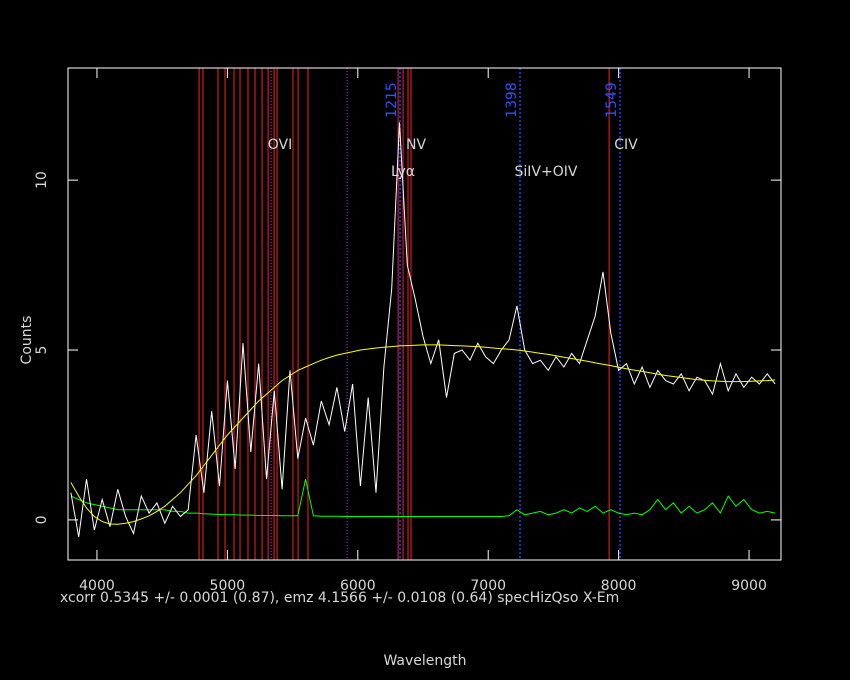 The height and width of the screenshot is (680, 850). I want to click on spectrum-line, so click(423, 497).